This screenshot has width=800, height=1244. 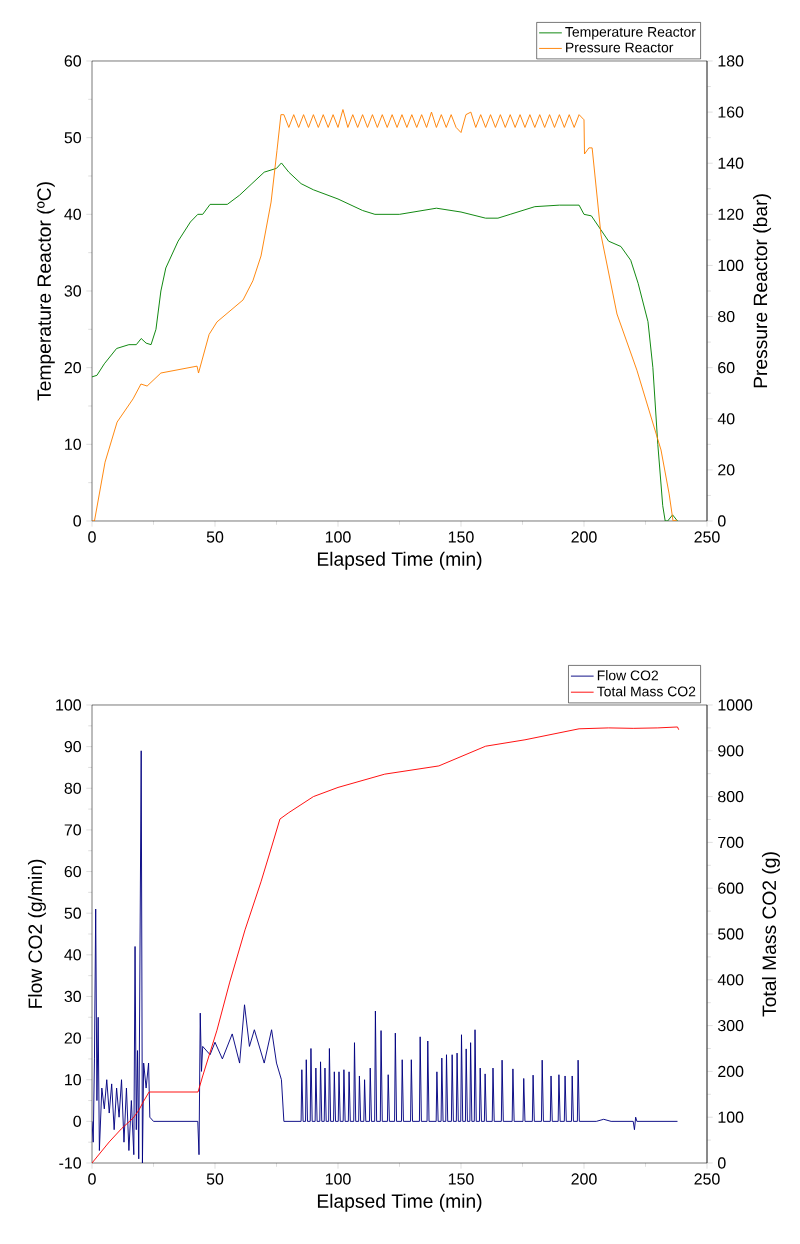 I want to click on y-tick-label: 100, so click(x=69, y=705).